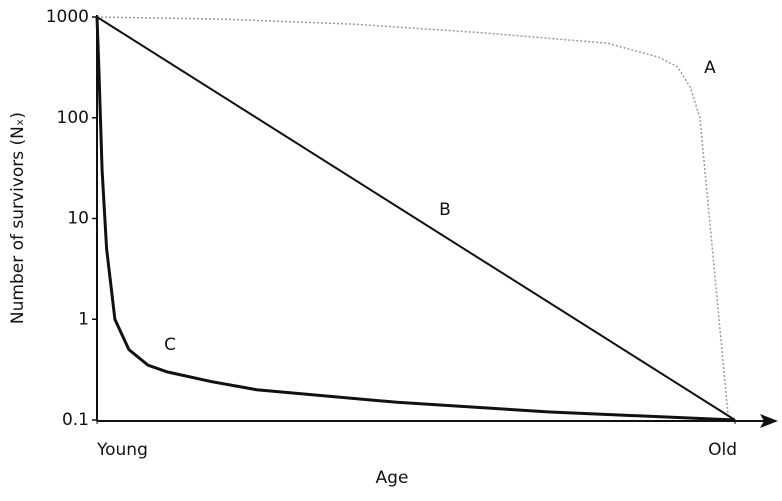 This screenshot has height=501, width=782. What do you see at coordinates (18, 218) in the screenshot?
I see `y-axis-label: Number of survivors (Nₓ)` at bounding box center [18, 218].